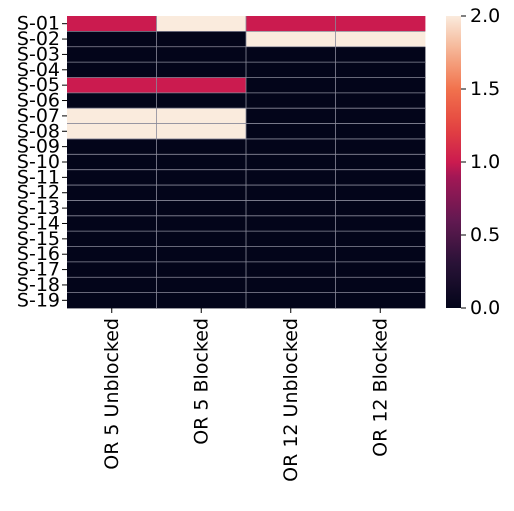  I want to click on colorbar-gradient, so click(453, 162).